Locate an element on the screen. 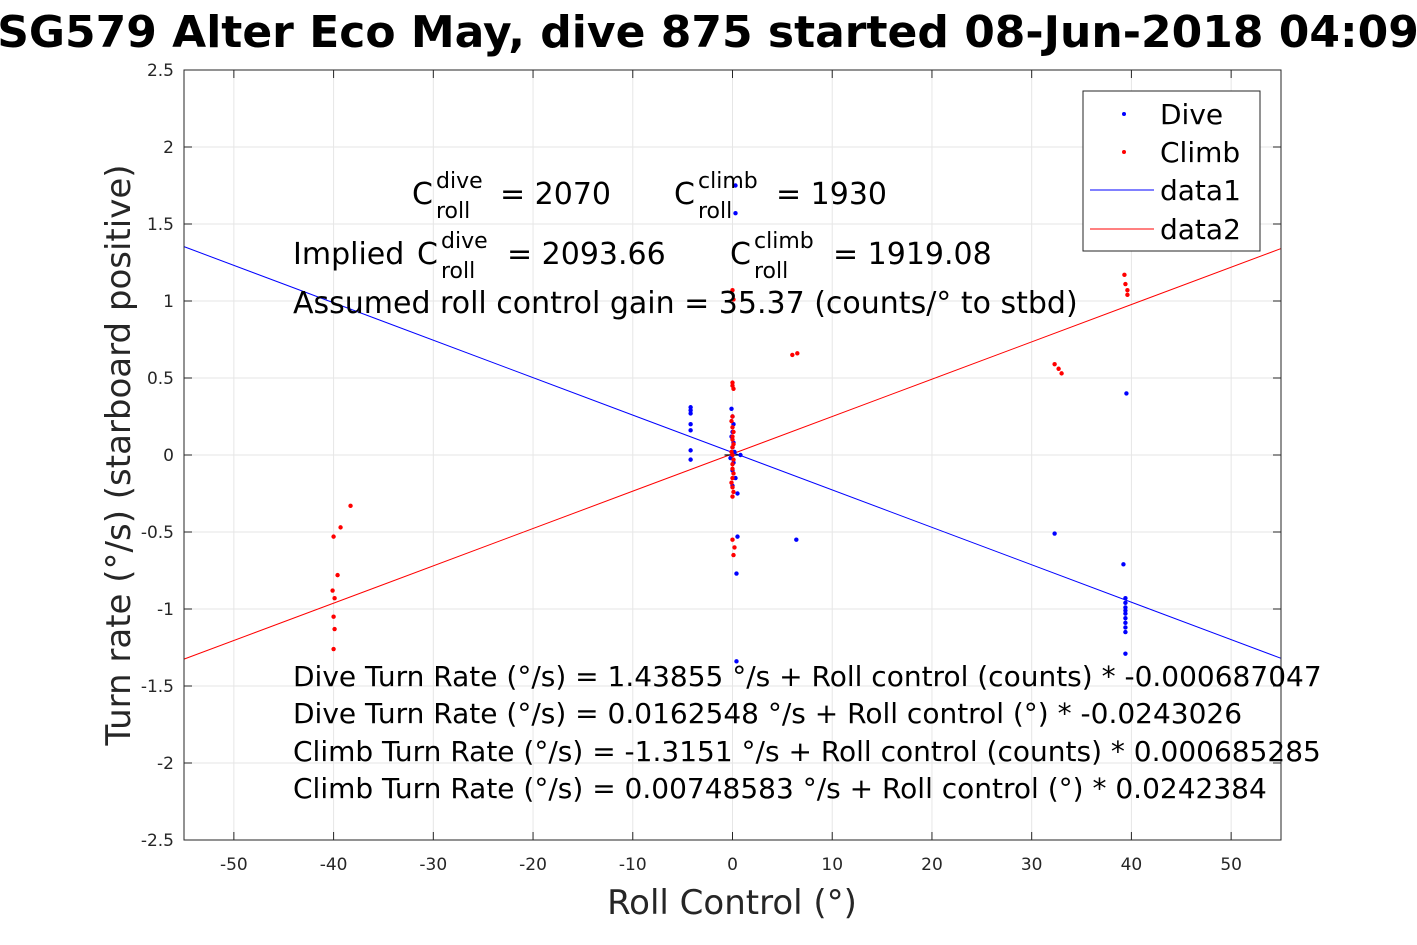 The image size is (1417, 945). x-tick-label: 30 is located at coordinates (1032, 865).